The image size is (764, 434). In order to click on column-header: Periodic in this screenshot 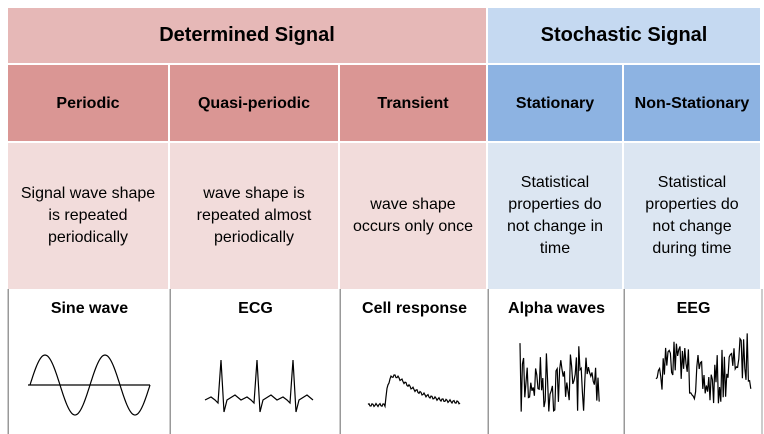, I will do `click(89, 104)`.